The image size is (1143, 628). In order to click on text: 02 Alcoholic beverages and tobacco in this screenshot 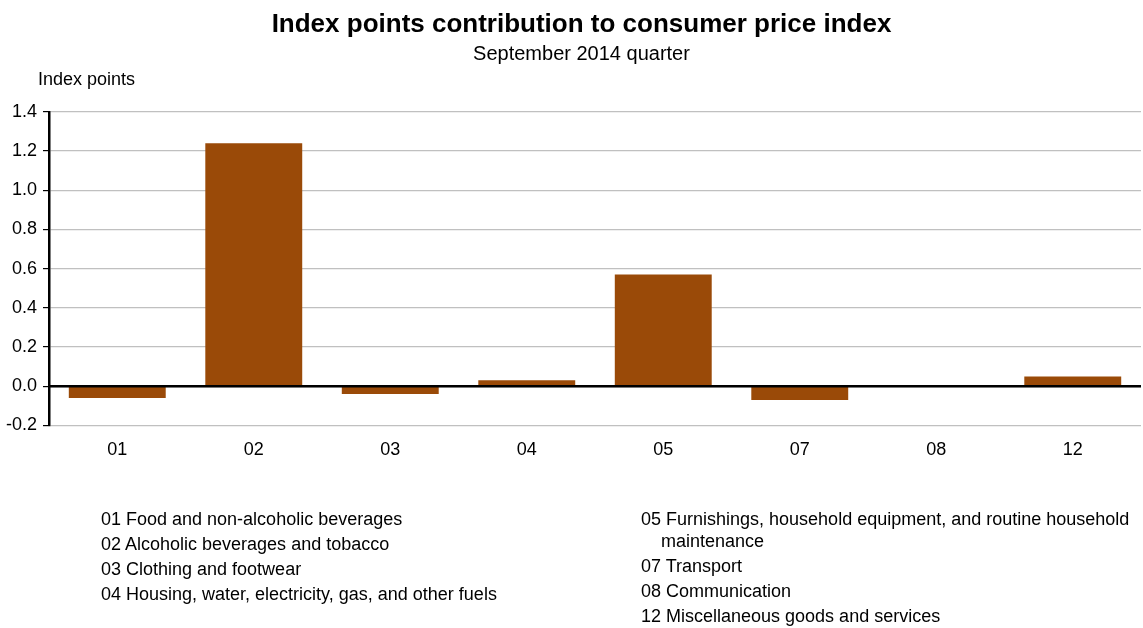, I will do `click(246, 544)`.